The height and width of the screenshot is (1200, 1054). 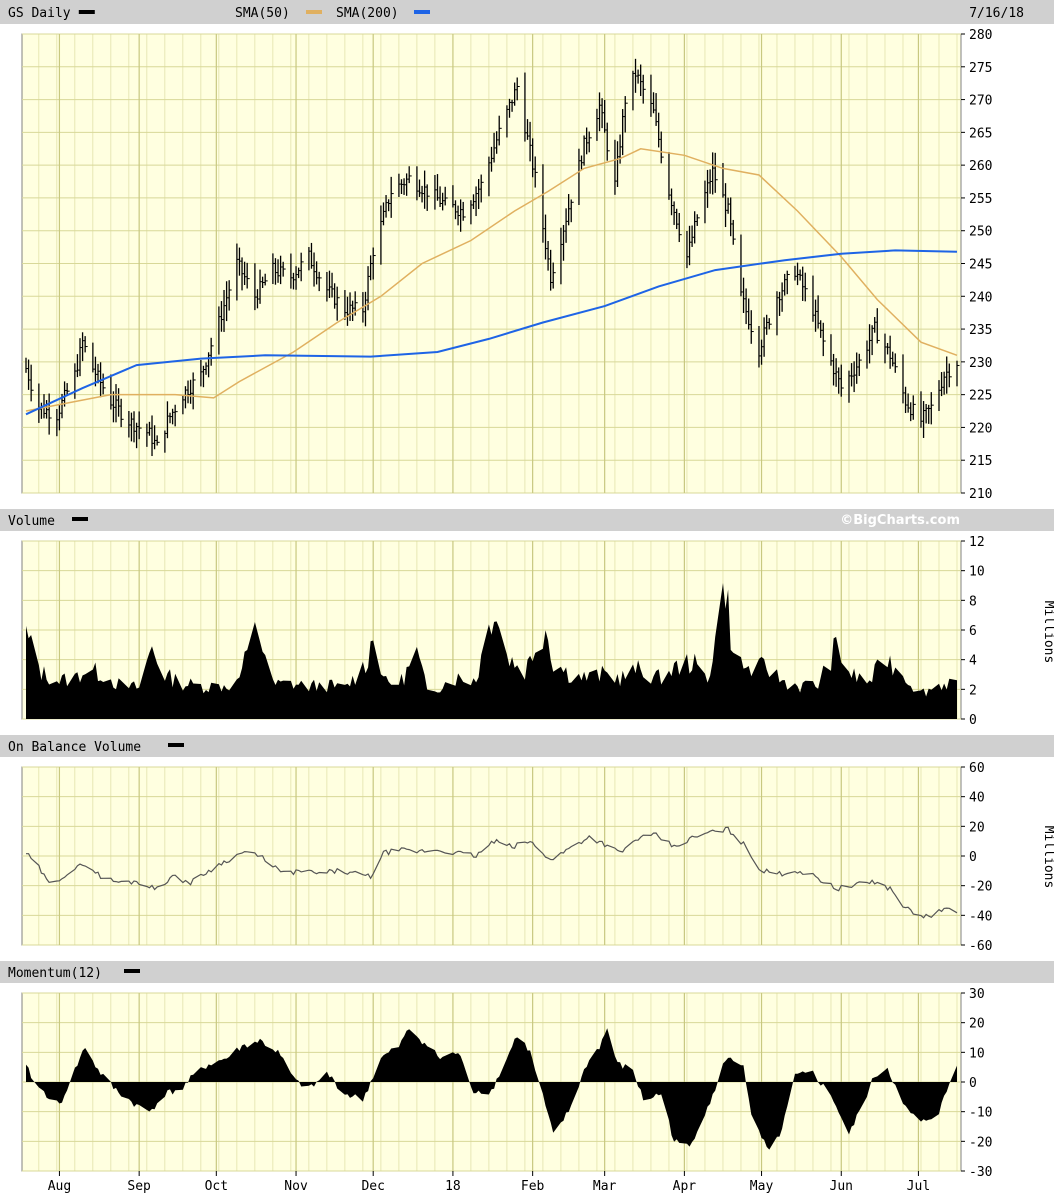 I want to click on x-tick-label: May, so click(x=762, y=1186).